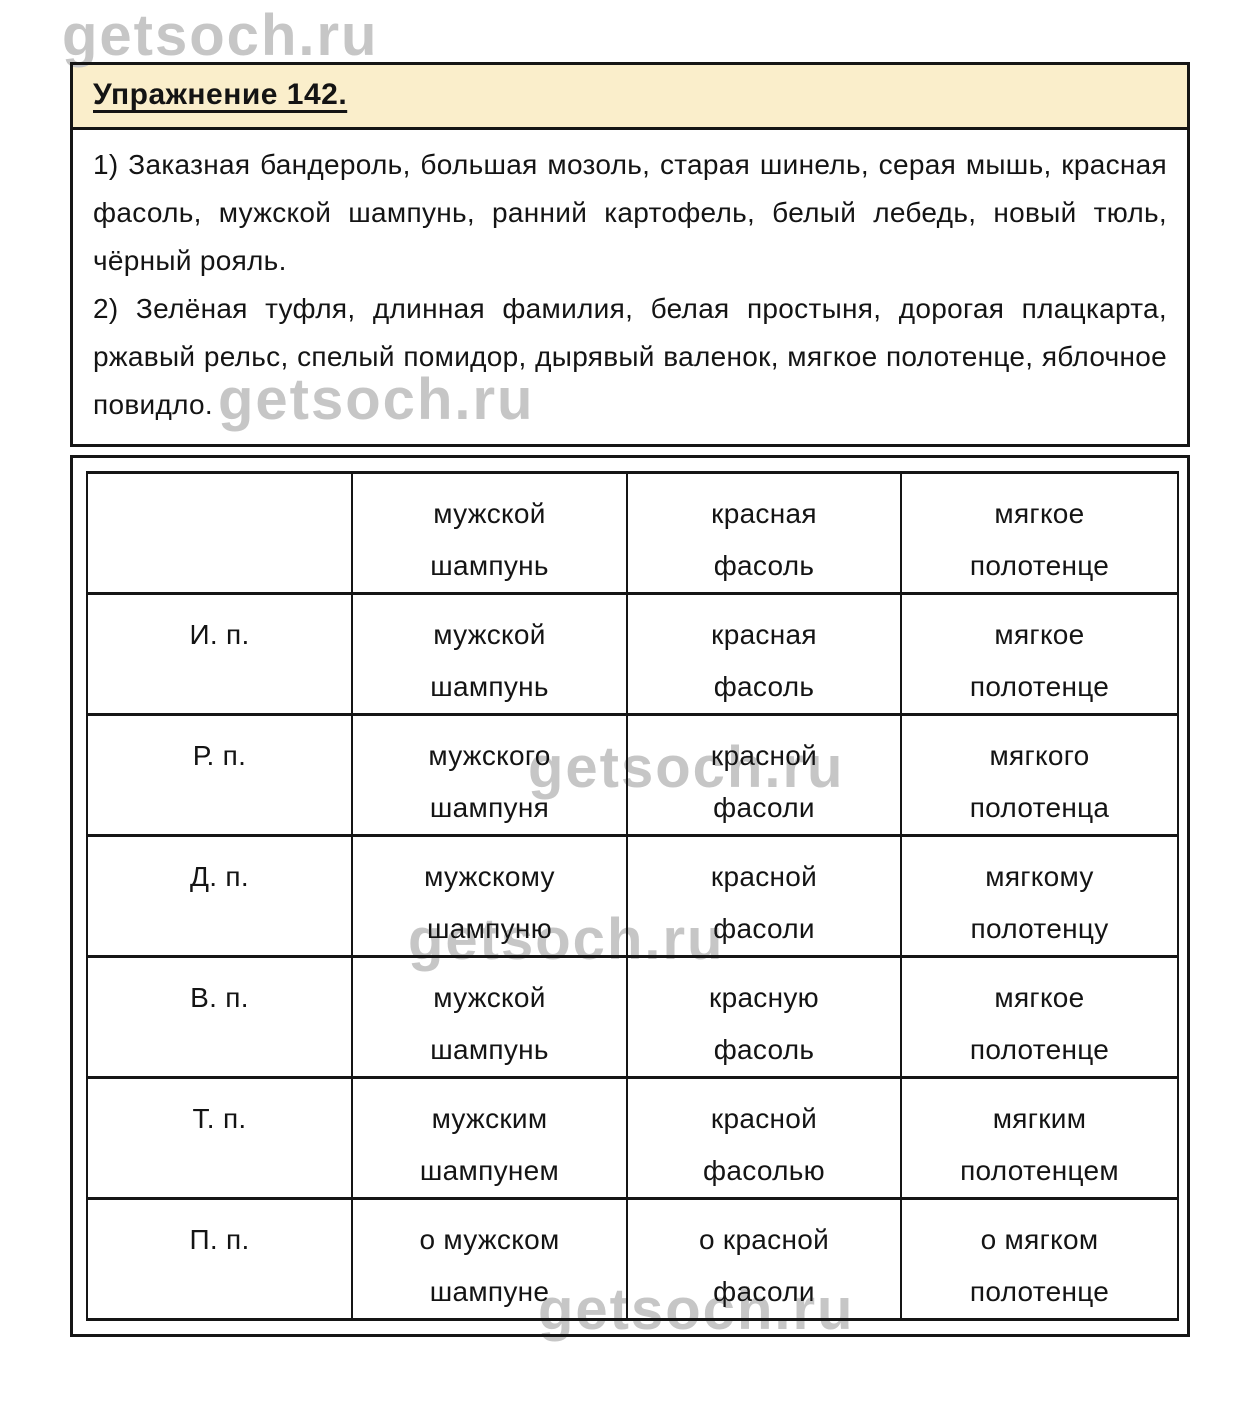  I want to click on getsoch-watermark: getsoch.ru, so click(220, 35).